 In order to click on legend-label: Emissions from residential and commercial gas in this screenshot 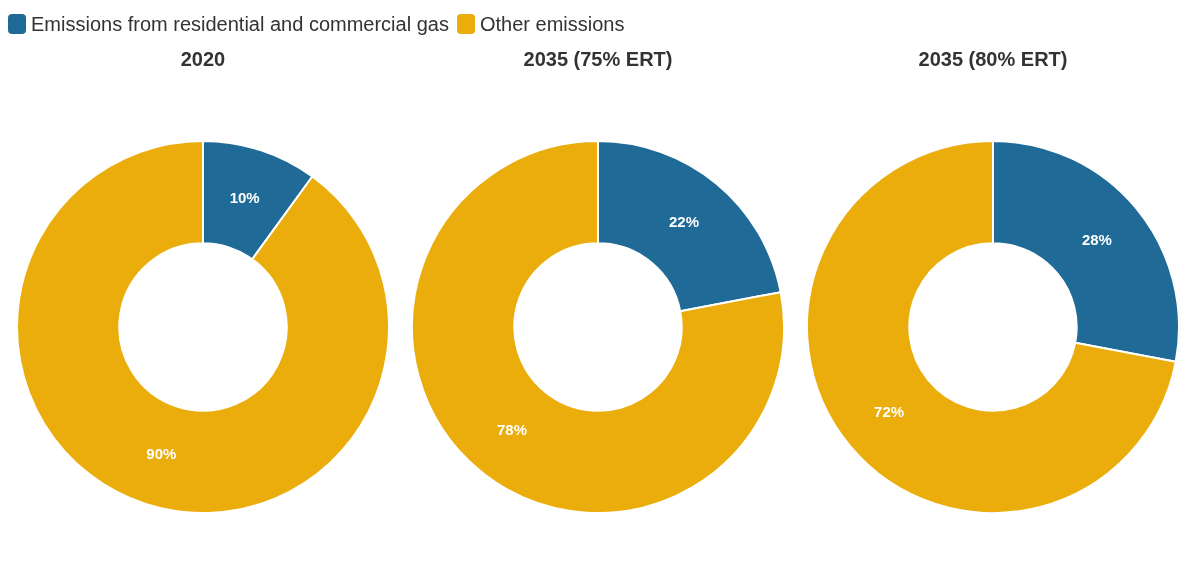, I will do `click(240, 24)`.